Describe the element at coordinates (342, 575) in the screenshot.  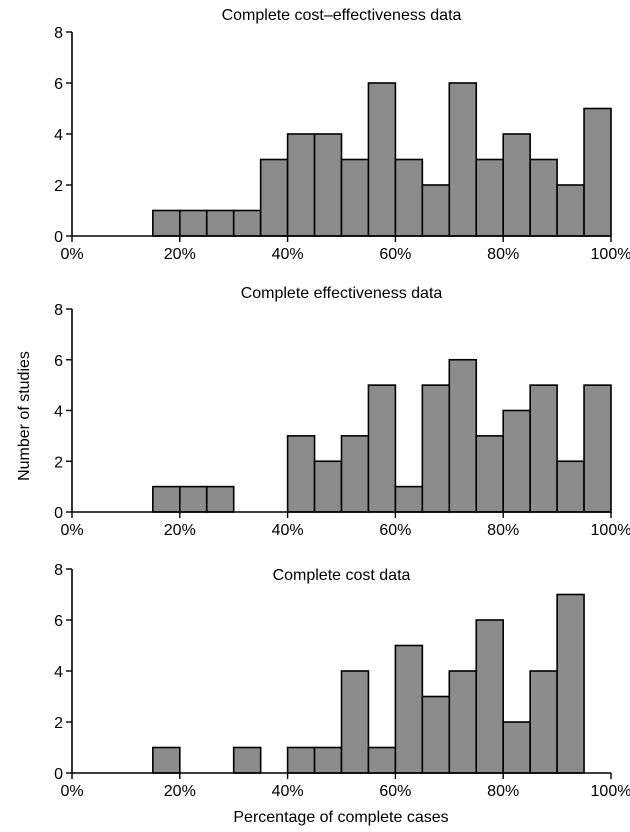
I see `chart-title: Complete cost data` at that location.